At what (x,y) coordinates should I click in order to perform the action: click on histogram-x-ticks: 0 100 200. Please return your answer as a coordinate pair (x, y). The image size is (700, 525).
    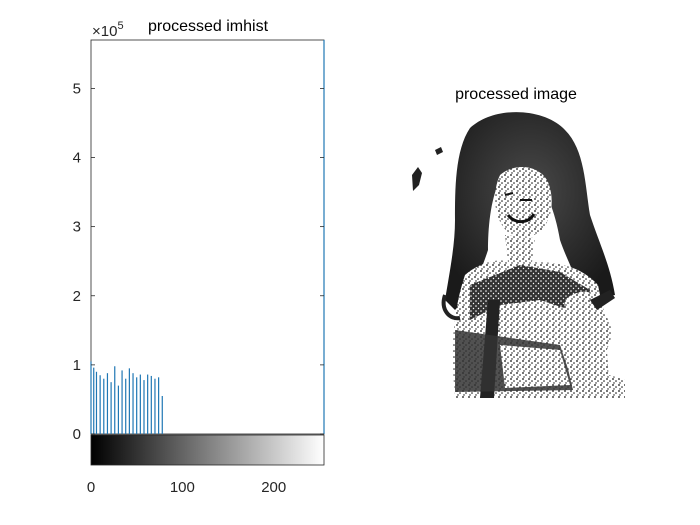
    Looking at the image, I should click on (186, 487).